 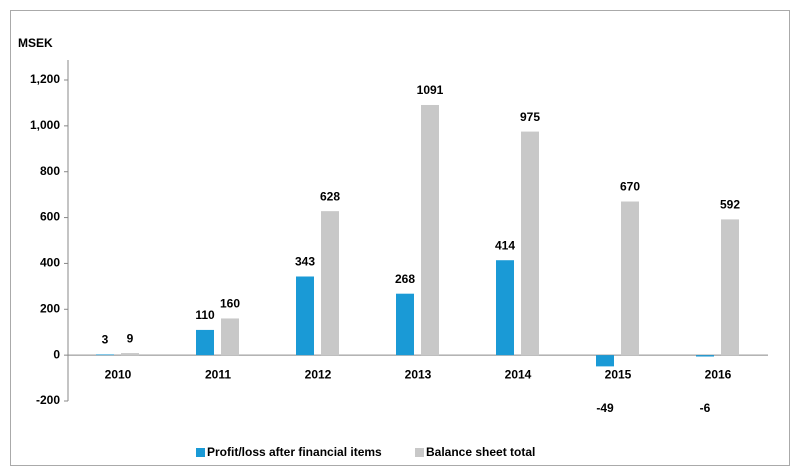 What do you see at coordinates (718, 374) in the screenshot?
I see `x-tick-label: 2016` at bounding box center [718, 374].